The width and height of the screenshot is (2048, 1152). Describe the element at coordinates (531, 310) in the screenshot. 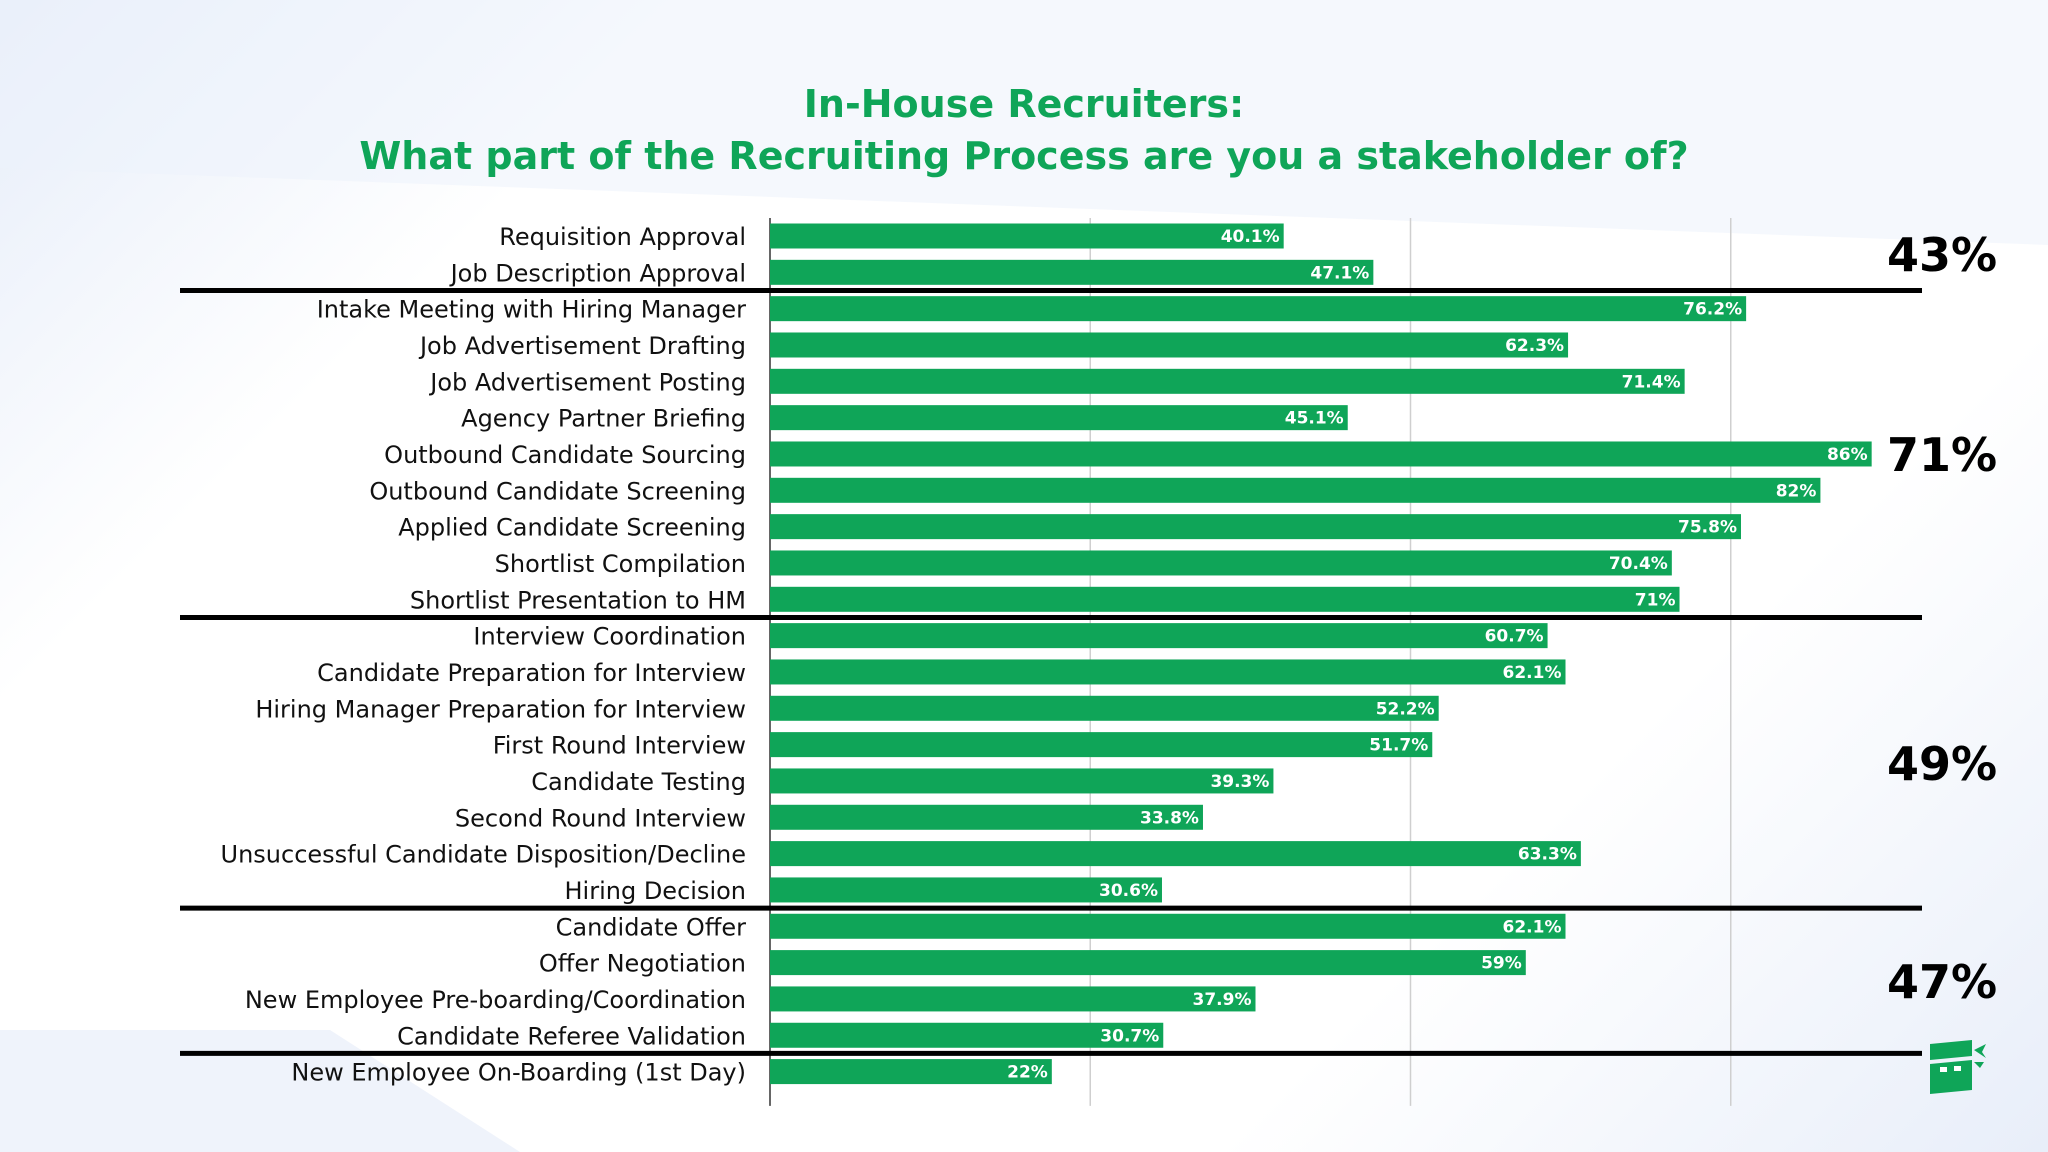

I see `category-label: Intake Meeting with Hiring Manager` at that location.